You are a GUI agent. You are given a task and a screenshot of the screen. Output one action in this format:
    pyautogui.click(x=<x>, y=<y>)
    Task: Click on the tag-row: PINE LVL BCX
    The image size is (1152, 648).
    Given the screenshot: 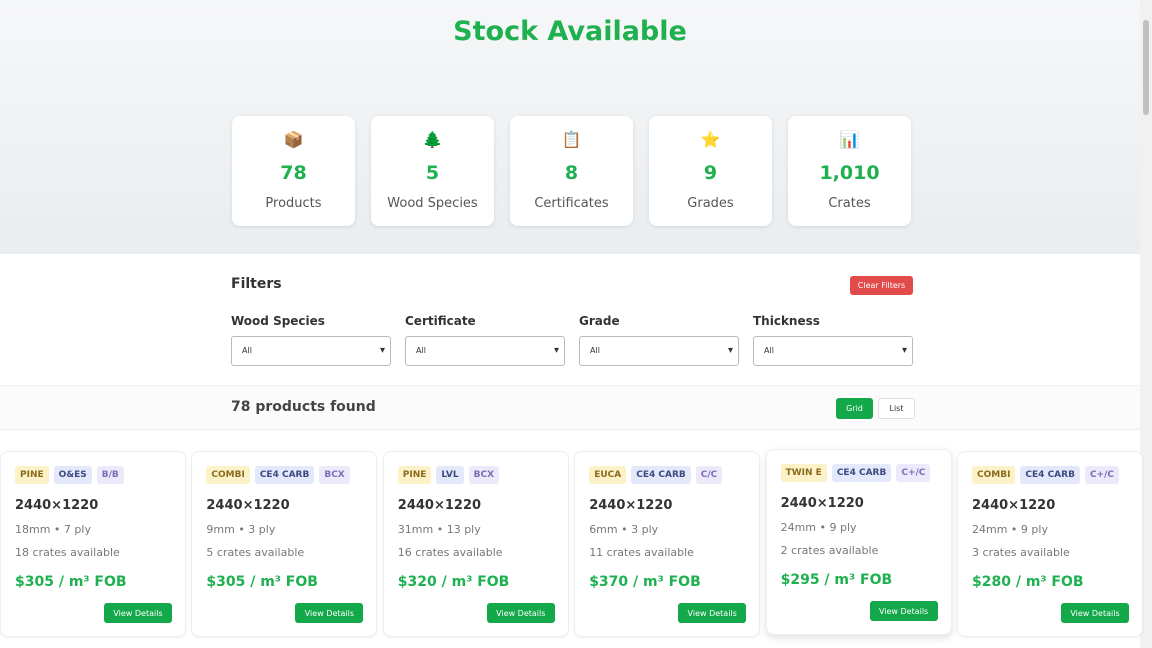 What is the action you would take?
    pyautogui.click(x=448, y=475)
    